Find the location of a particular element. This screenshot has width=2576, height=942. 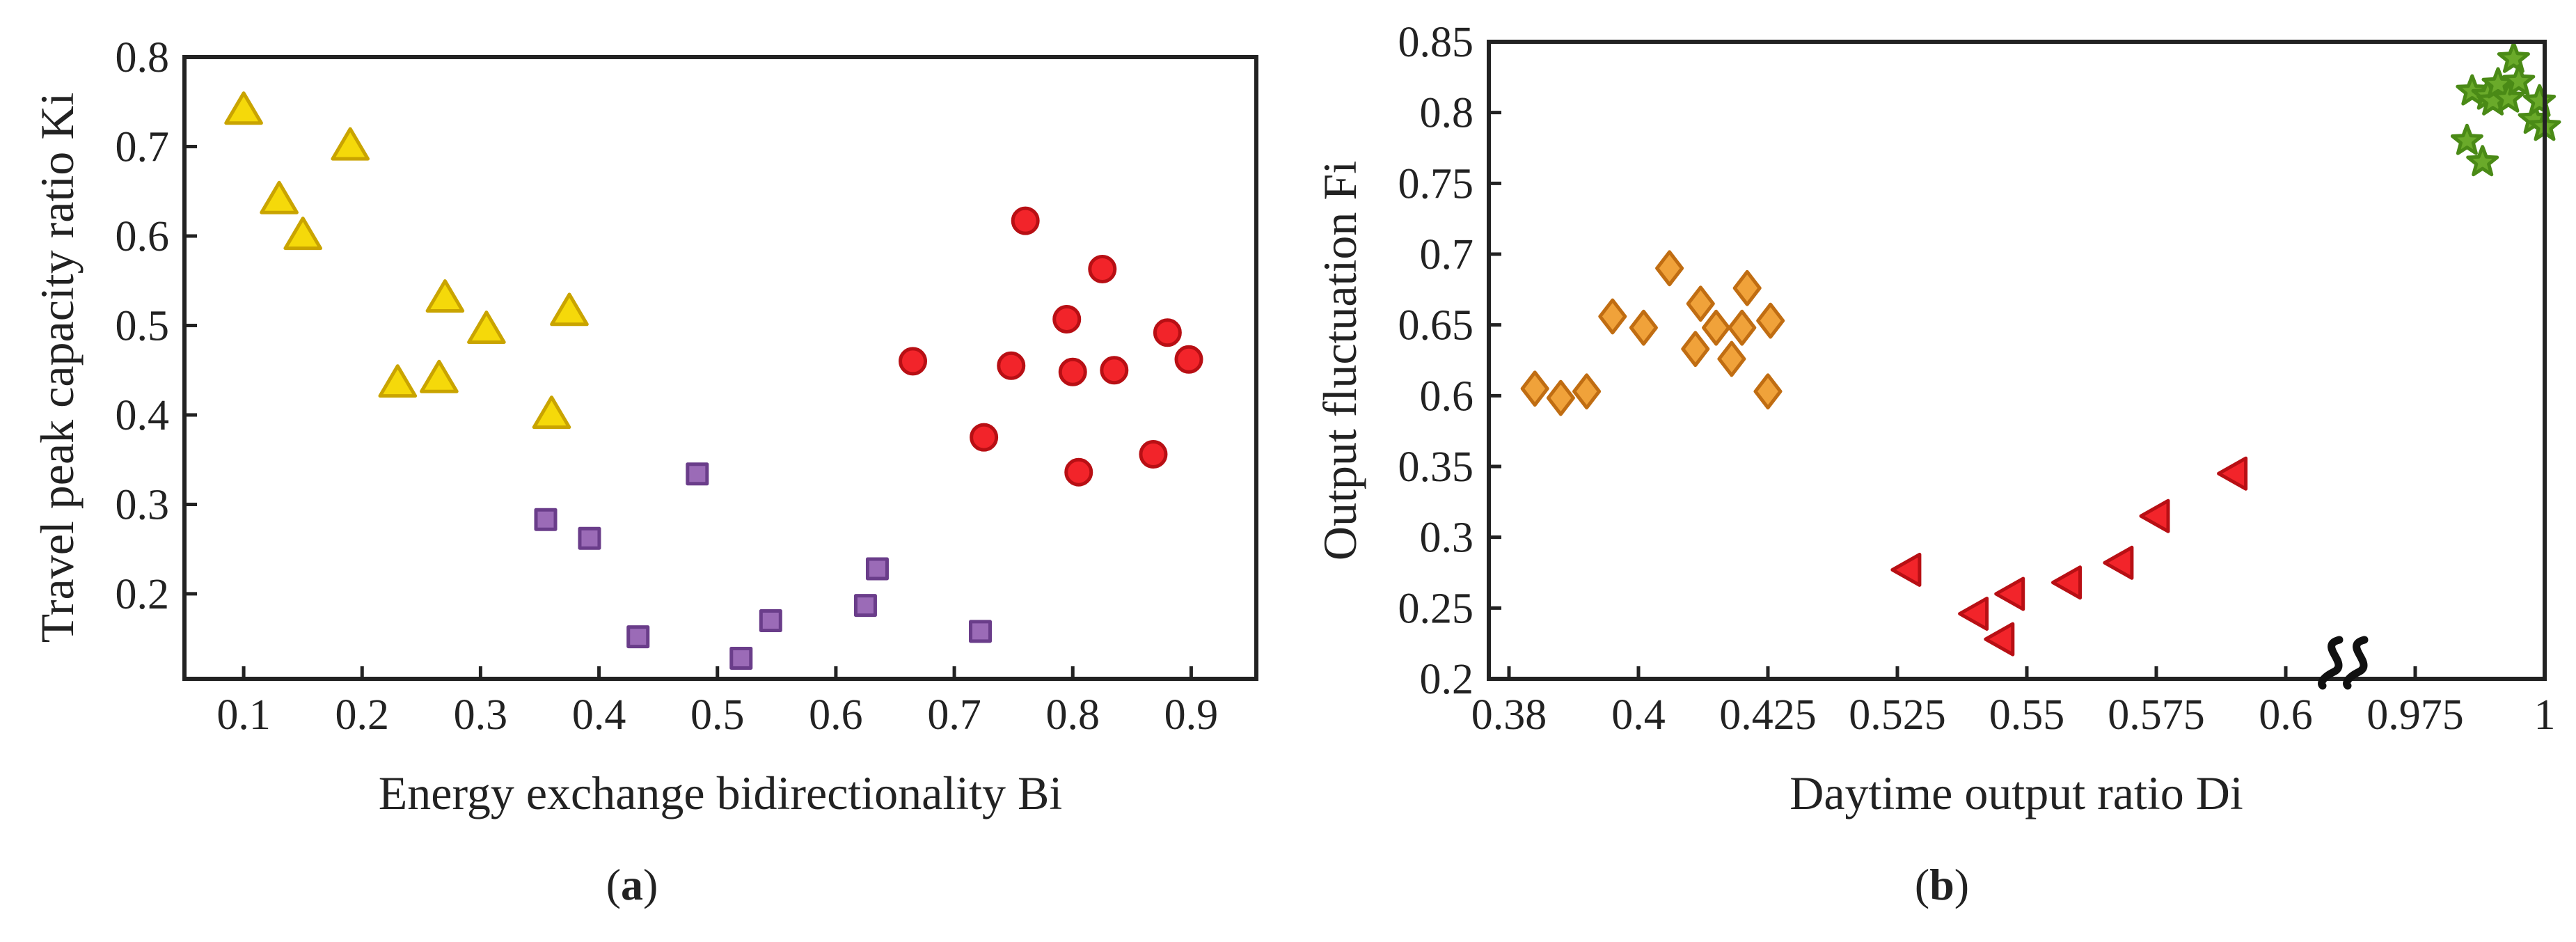

chart-a-xtick-label: 0.3 is located at coordinates (481, 715).